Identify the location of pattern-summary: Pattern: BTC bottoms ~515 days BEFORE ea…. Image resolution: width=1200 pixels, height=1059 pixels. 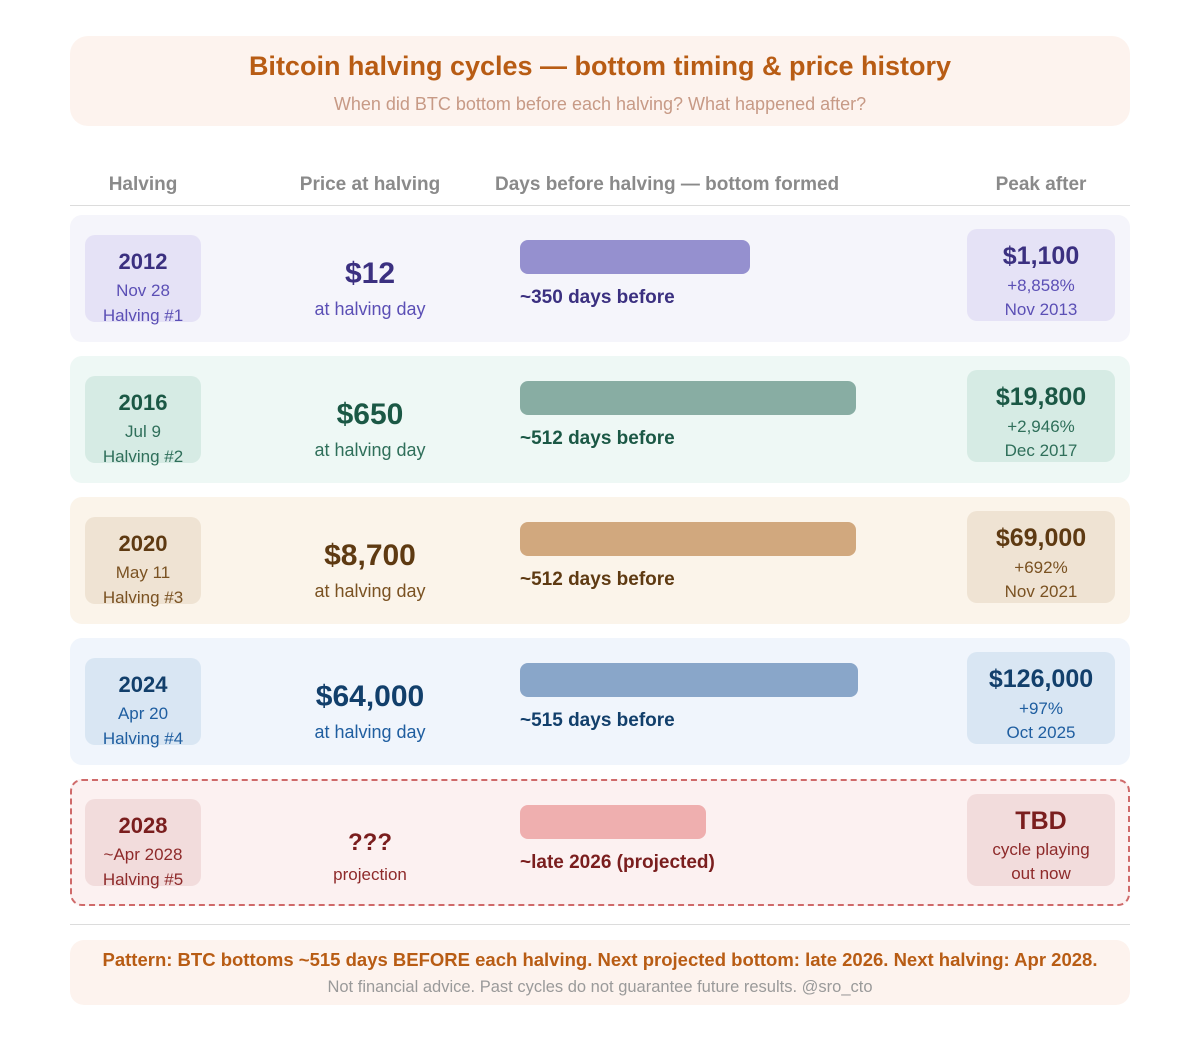
(600, 959).